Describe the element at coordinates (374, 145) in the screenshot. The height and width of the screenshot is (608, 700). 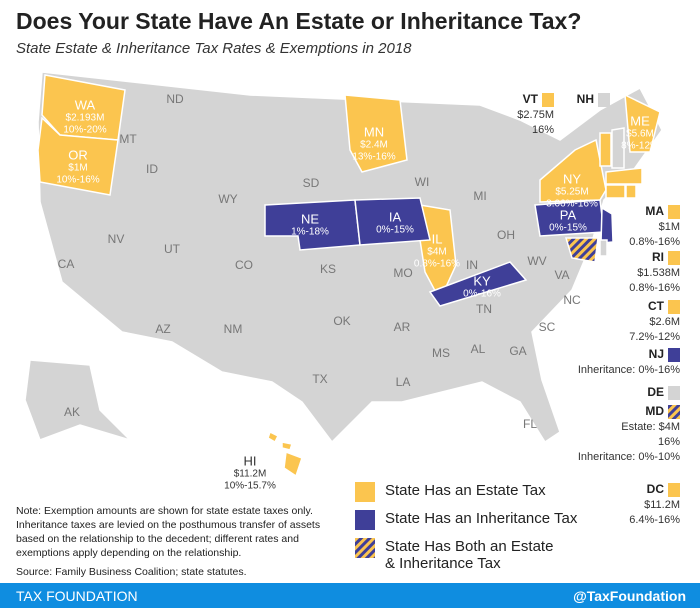
I see `state-exemption: $2.4M` at that location.